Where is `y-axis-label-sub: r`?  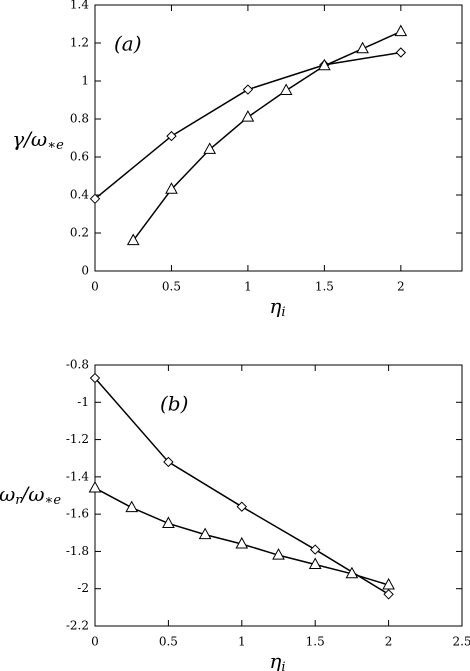
y-axis-label-sub: r is located at coordinates (18, 500).